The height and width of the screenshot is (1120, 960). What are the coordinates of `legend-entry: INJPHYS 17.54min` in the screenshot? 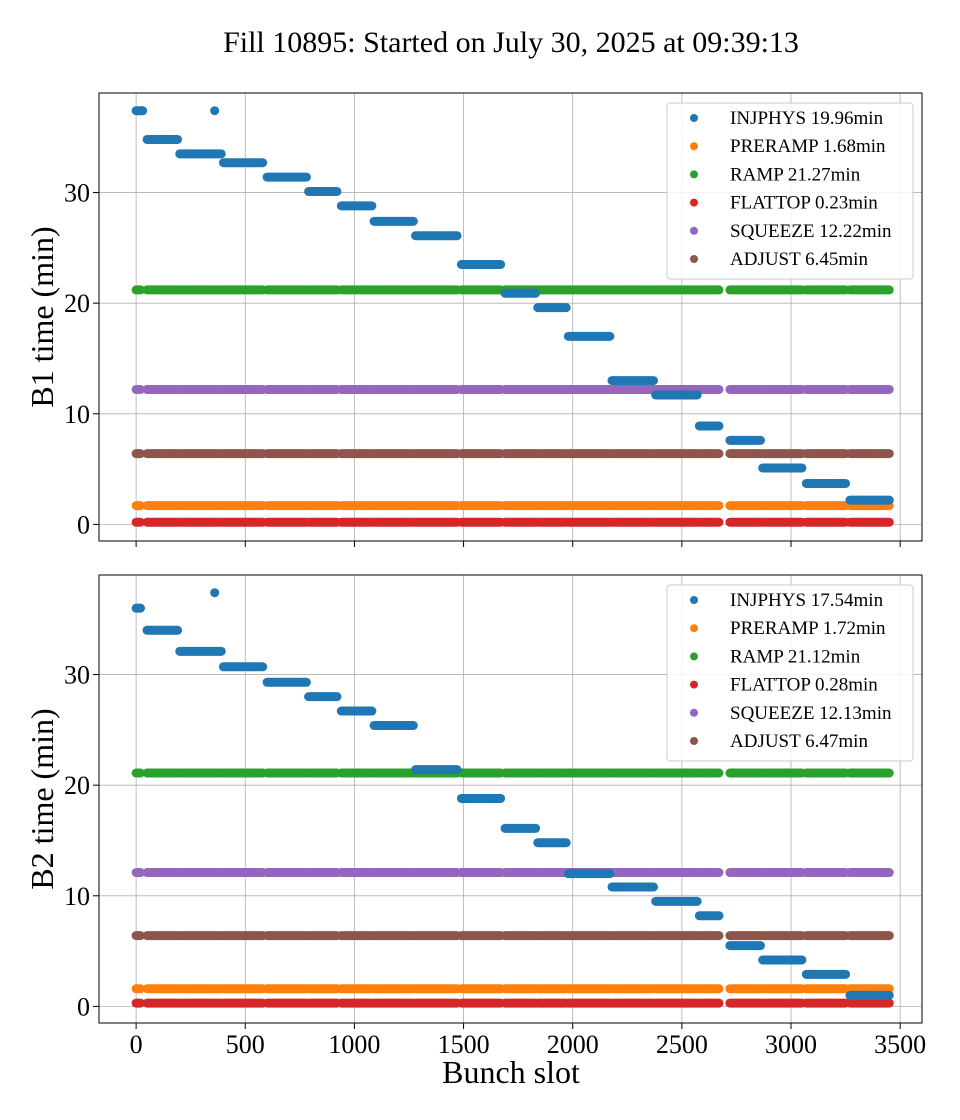 It's located at (807, 600).